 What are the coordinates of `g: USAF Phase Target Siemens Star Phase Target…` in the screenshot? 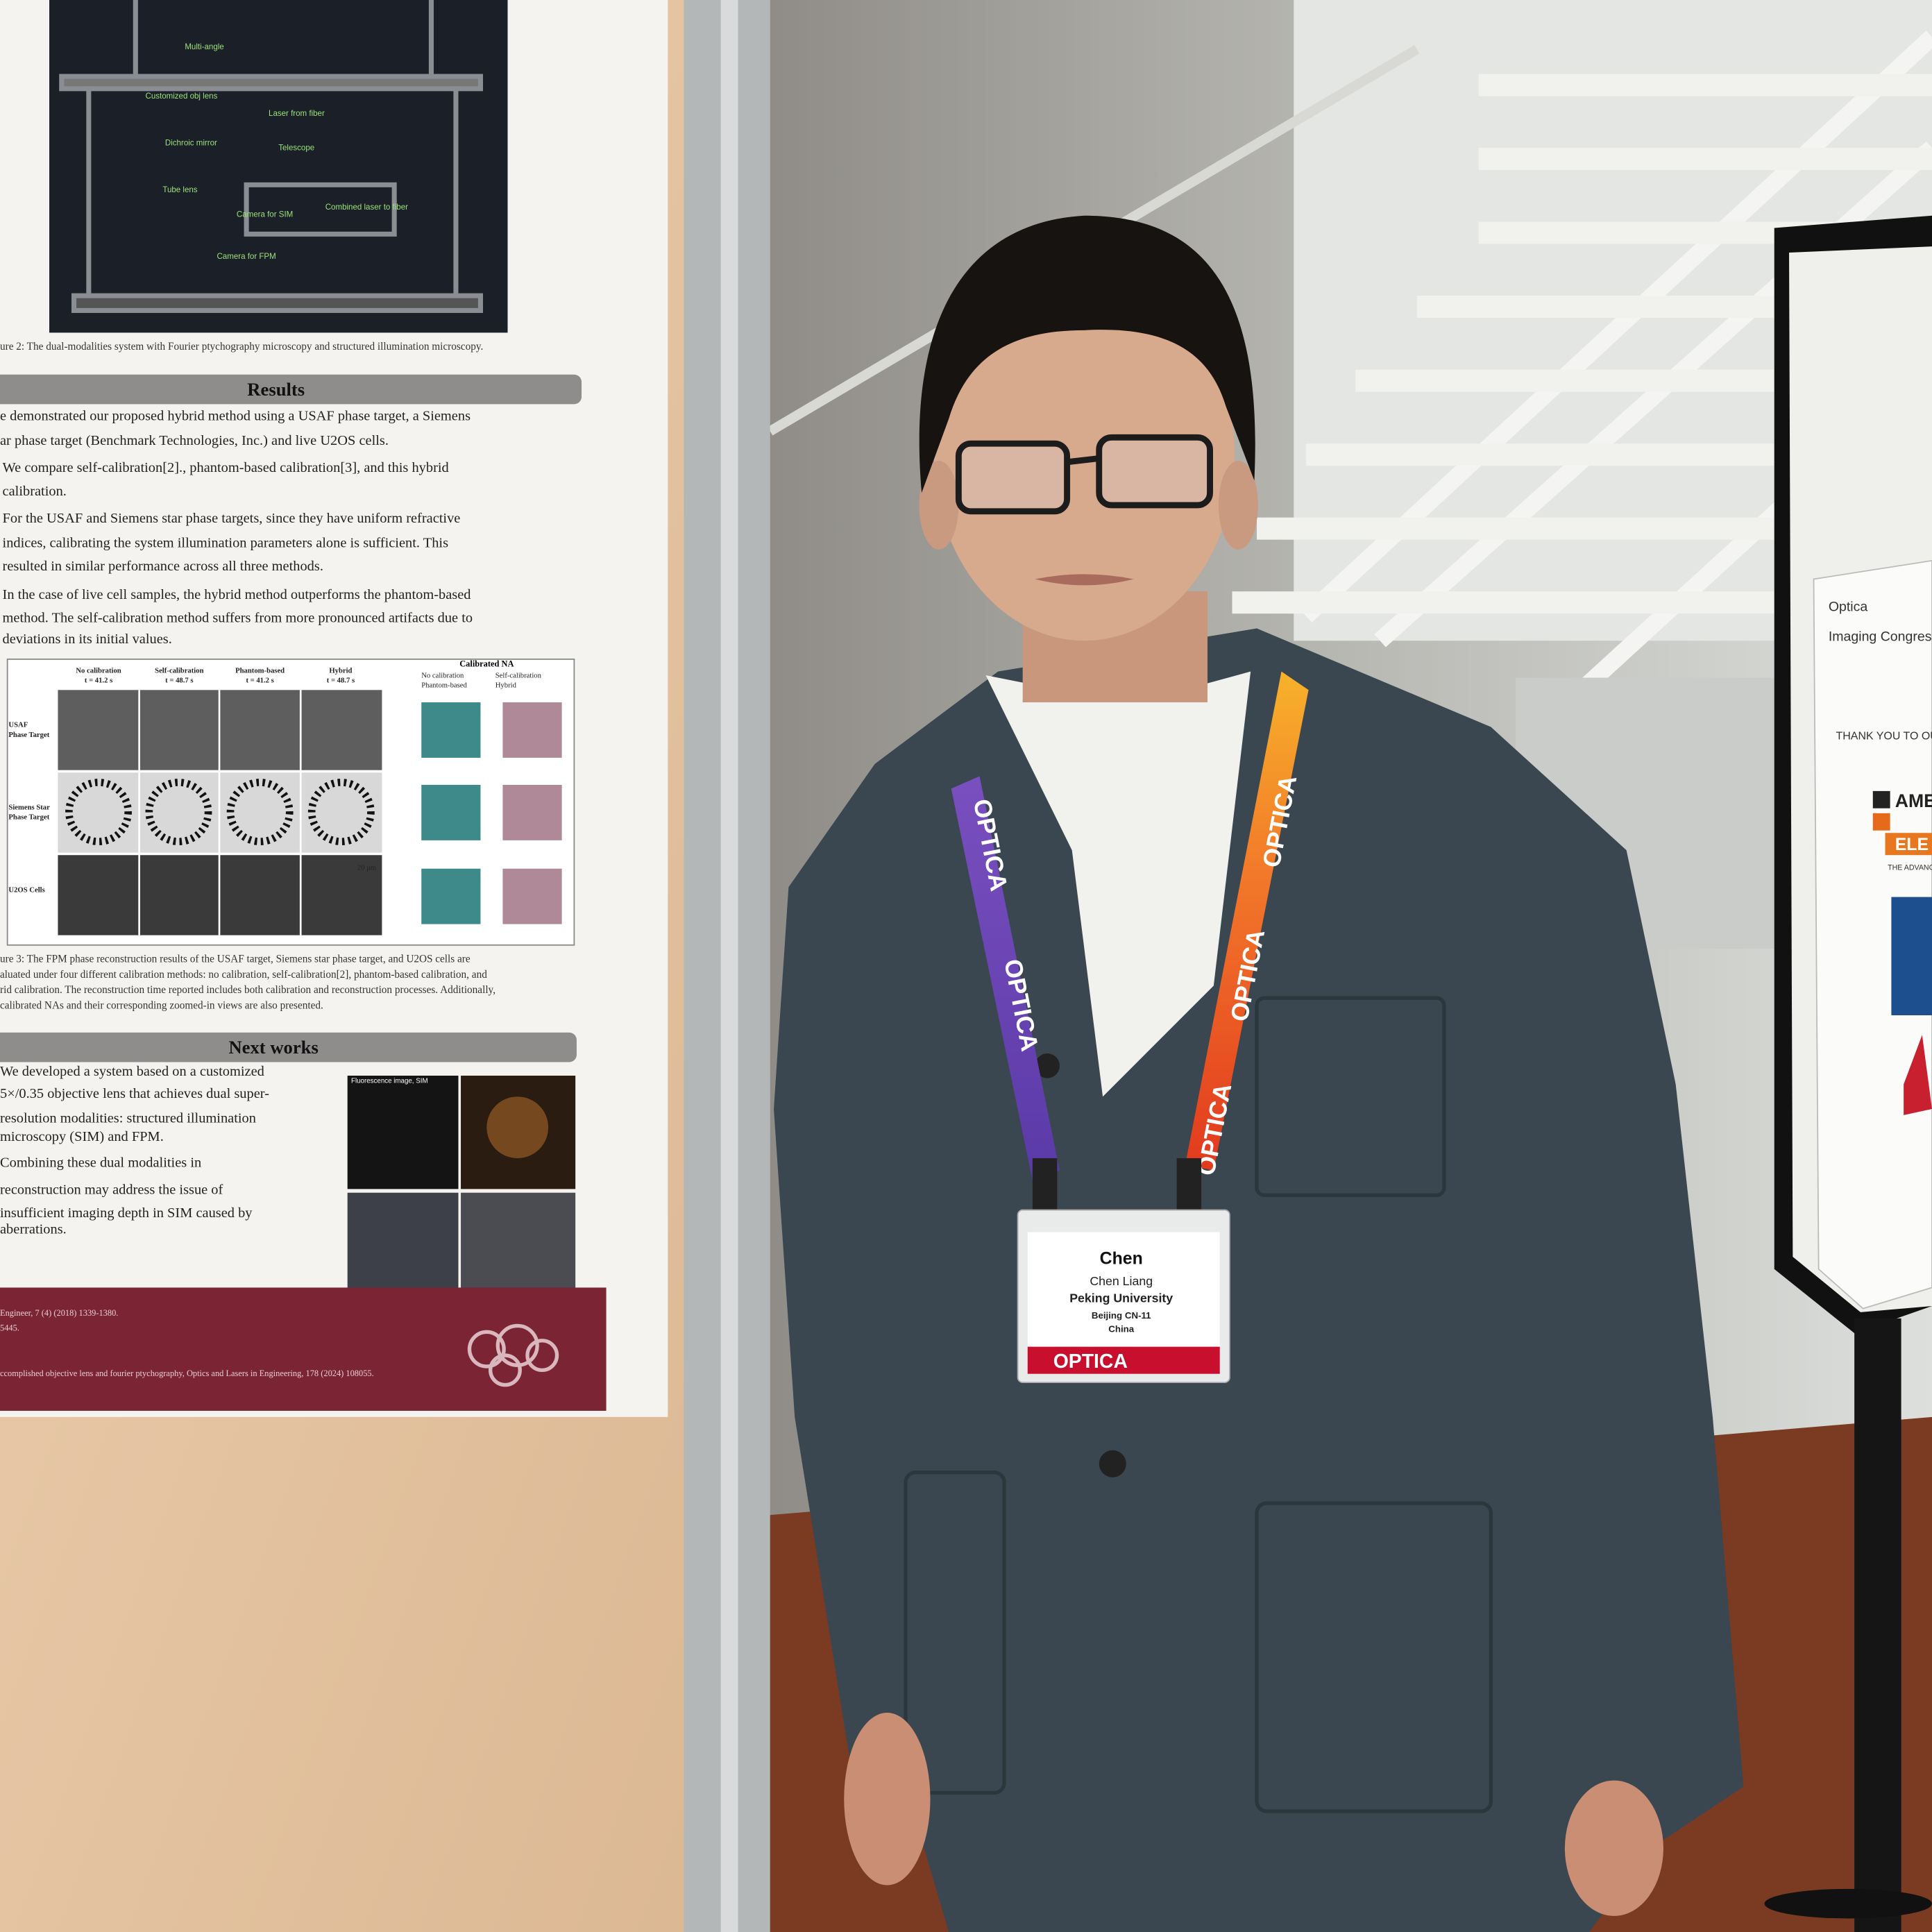 It's located at (29, 808).